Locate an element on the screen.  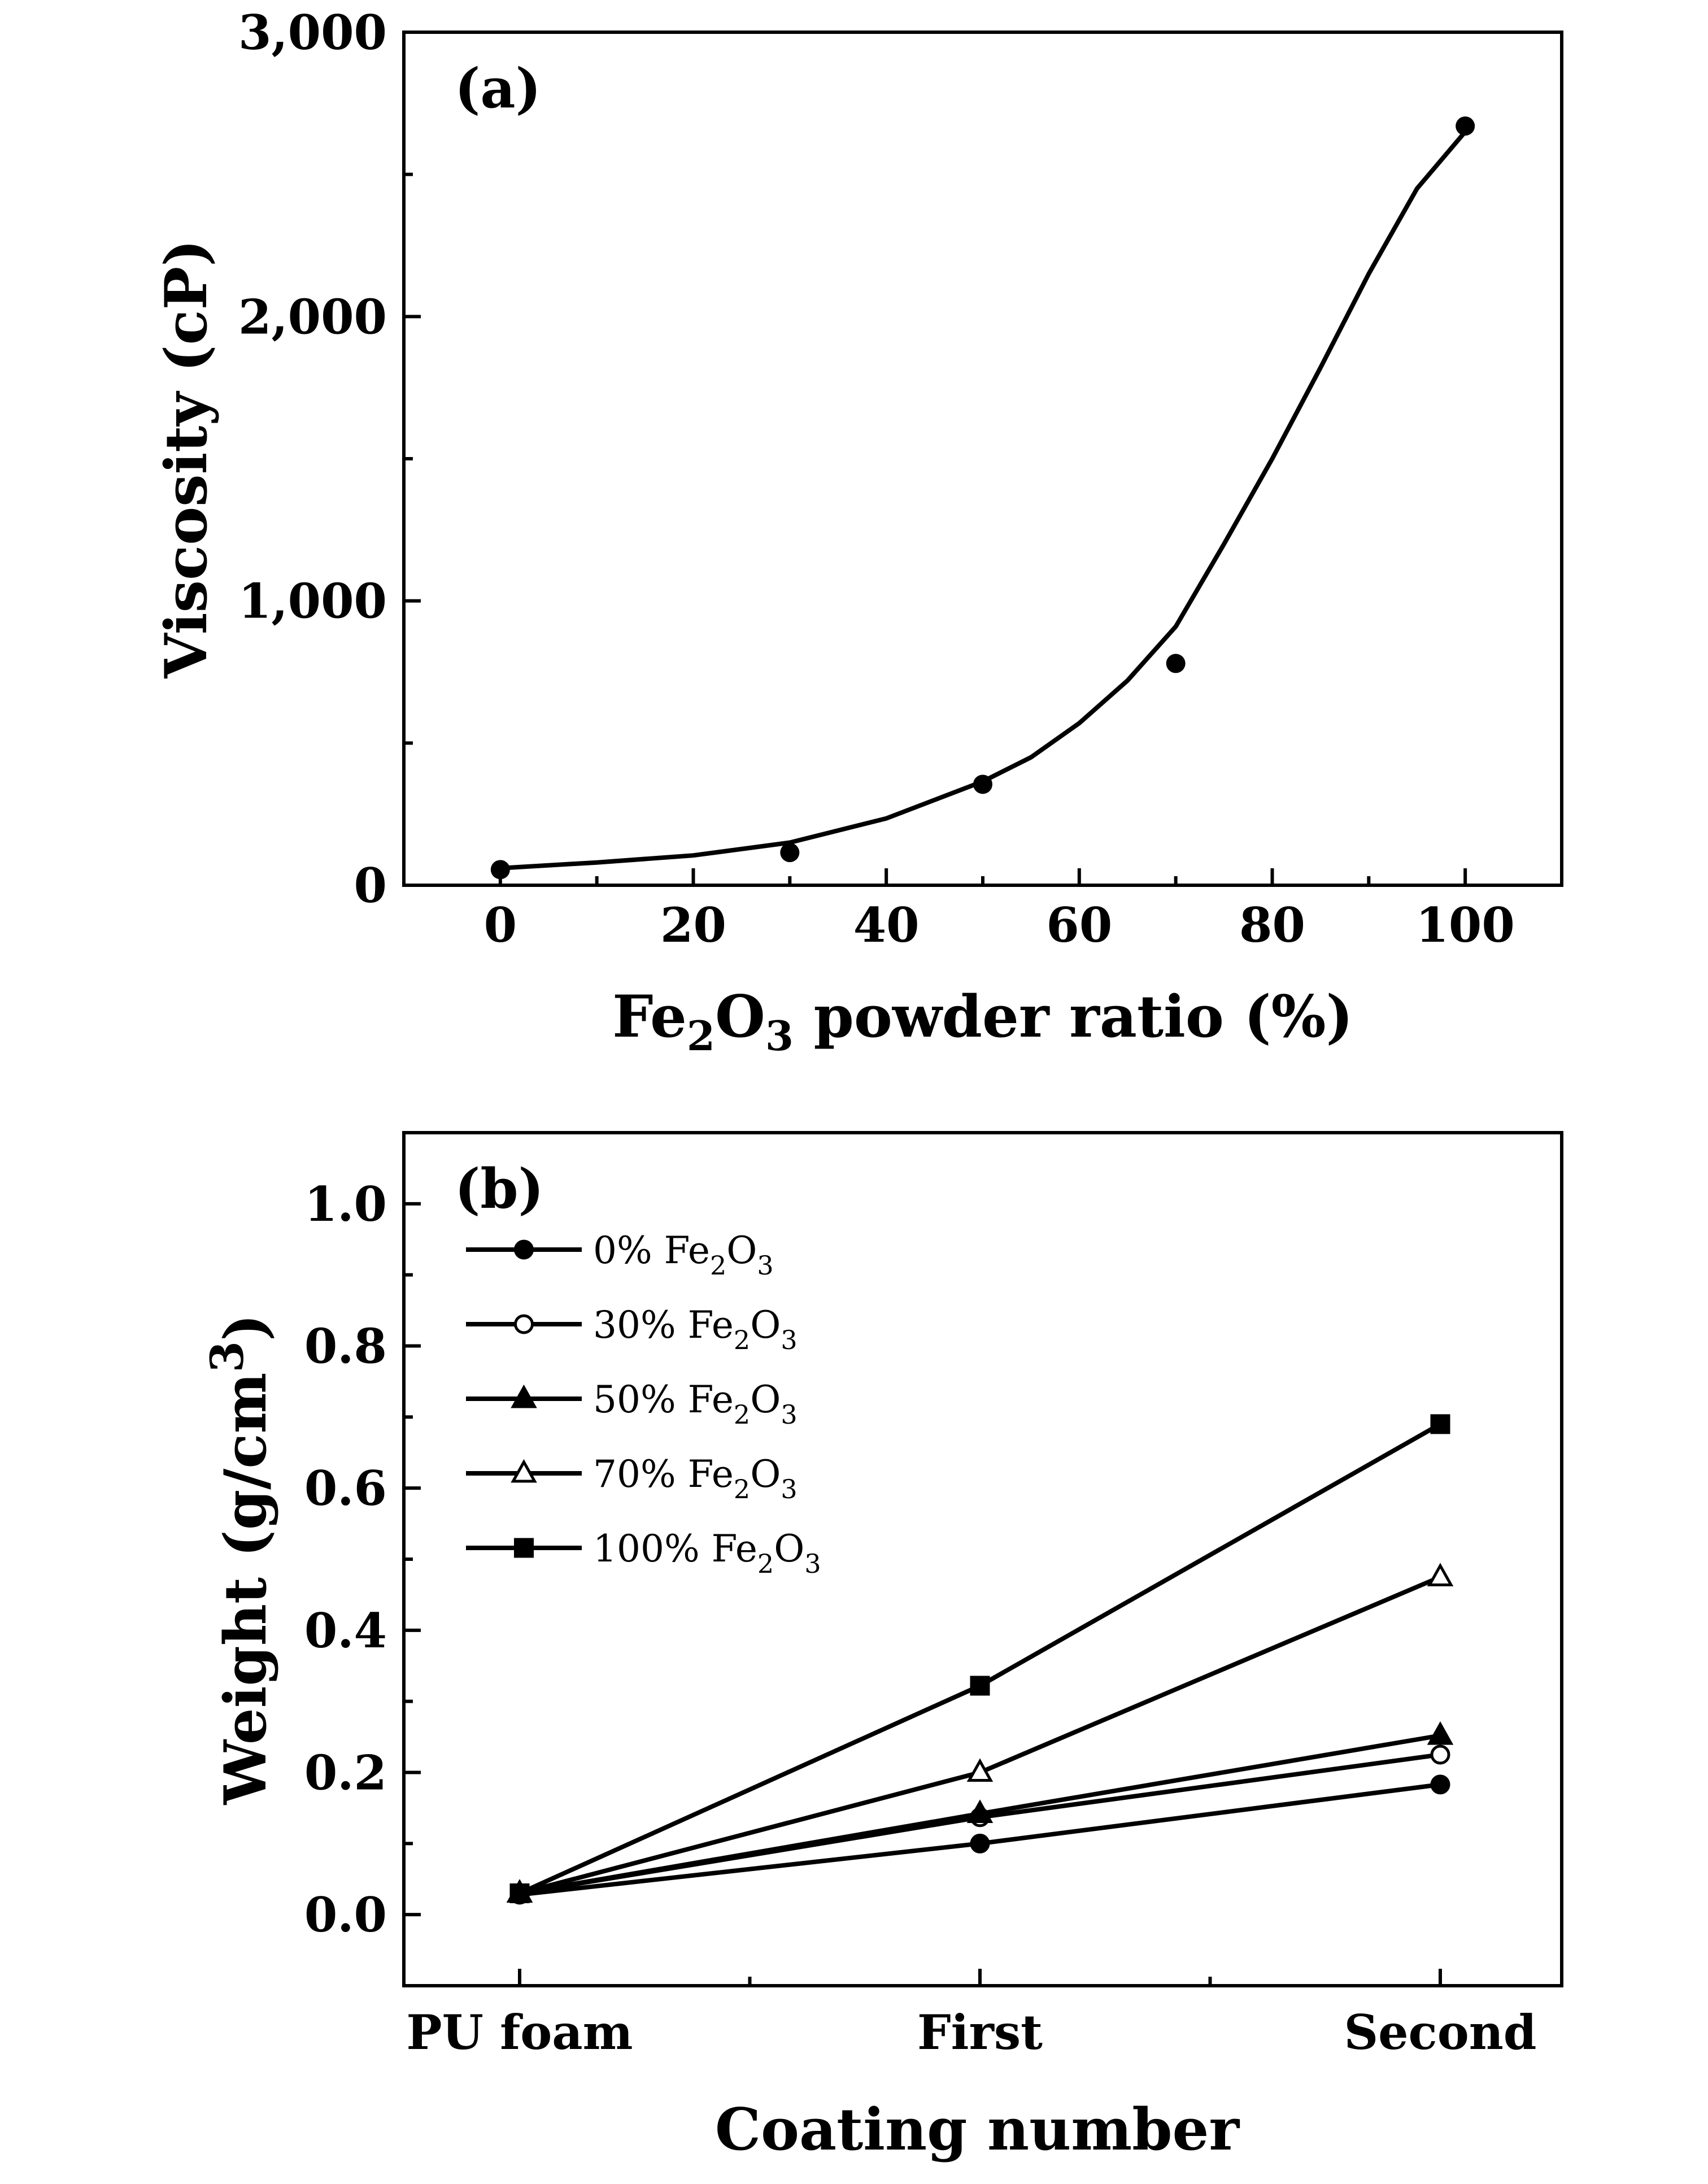
x-tick-label-a: 20 is located at coordinates (693, 925).